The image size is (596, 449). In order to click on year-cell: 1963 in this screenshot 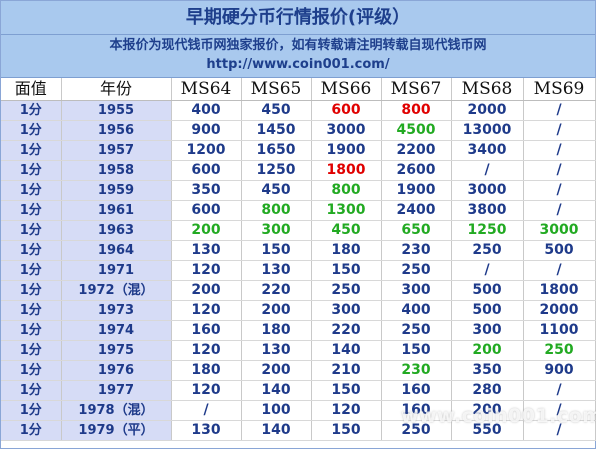, I will do `click(116, 230)`.